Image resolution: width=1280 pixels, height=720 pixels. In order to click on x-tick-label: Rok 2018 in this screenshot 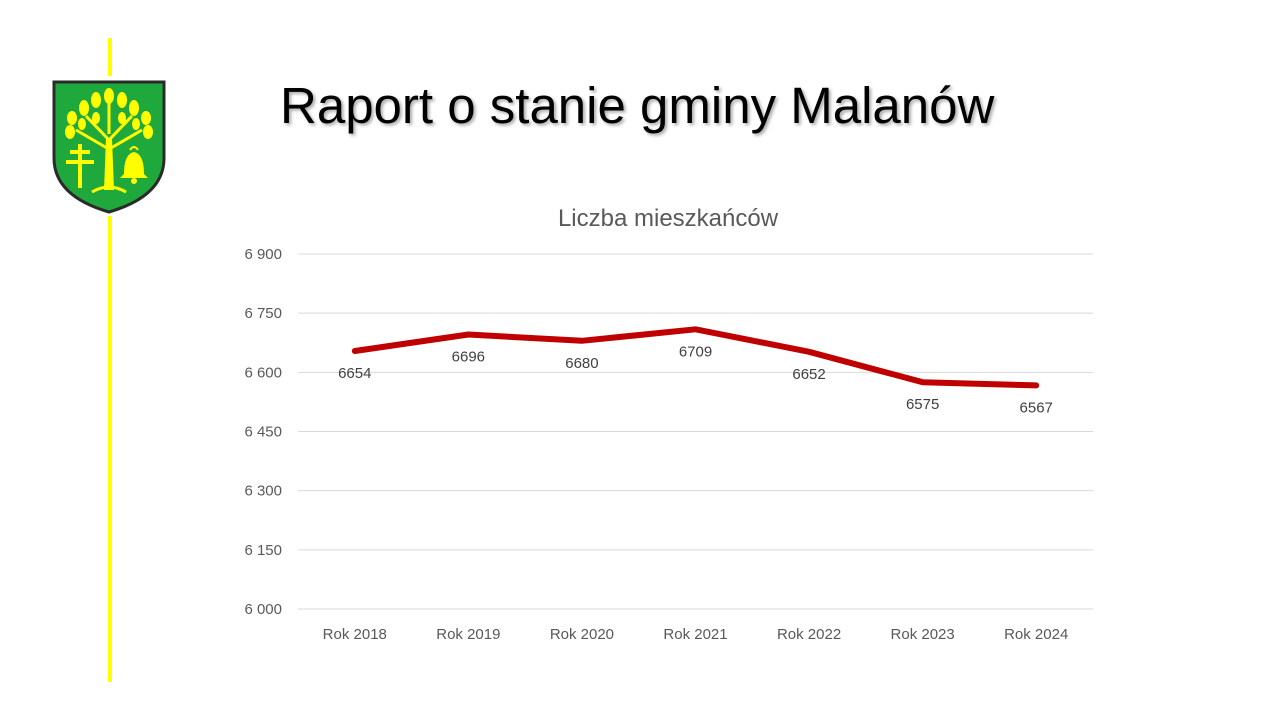, I will do `click(355, 634)`.